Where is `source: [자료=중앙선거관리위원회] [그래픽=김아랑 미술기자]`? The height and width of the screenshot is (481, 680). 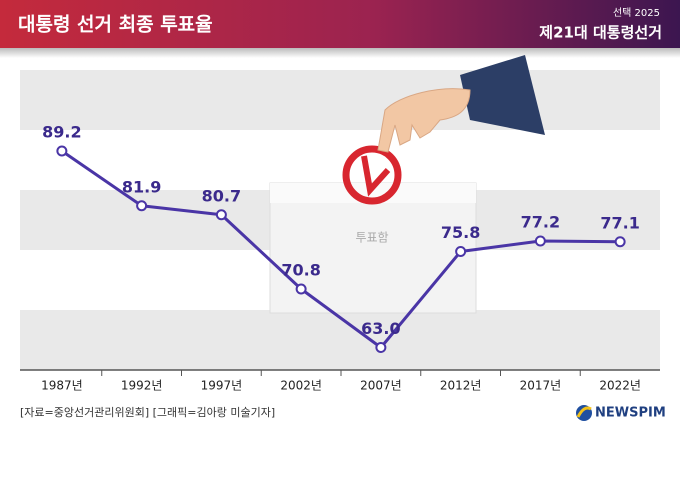
source: [자료=중앙선거관리위원회] [그래픽=김아랑 미술기자] is located at coordinates (147, 412).